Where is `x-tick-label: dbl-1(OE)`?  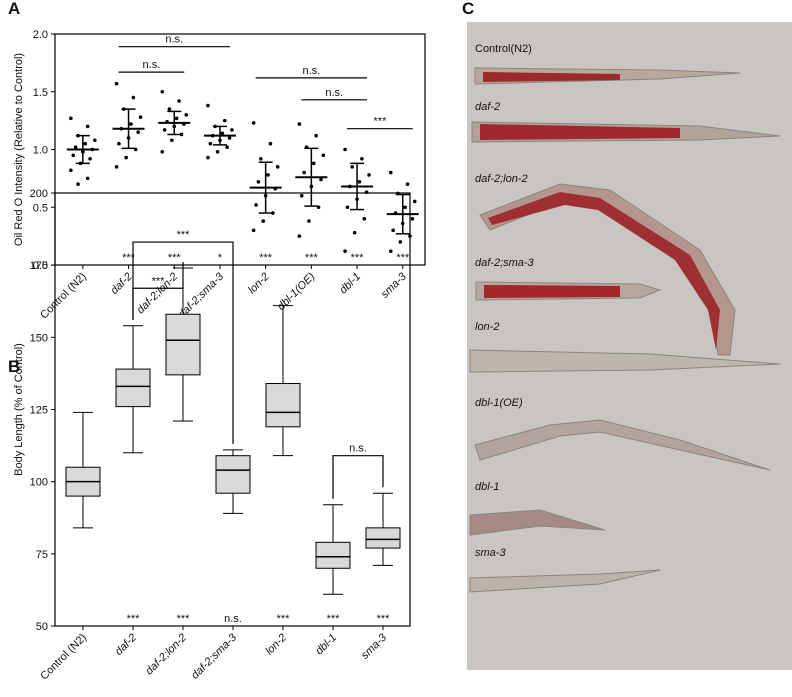
x-tick-label: dbl-1(OE) is located at coordinates (296, 291).